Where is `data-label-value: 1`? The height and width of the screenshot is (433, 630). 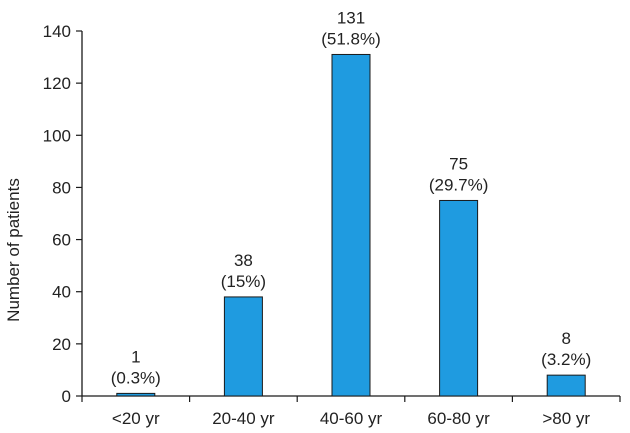 data-label-value: 1 is located at coordinates (135, 356).